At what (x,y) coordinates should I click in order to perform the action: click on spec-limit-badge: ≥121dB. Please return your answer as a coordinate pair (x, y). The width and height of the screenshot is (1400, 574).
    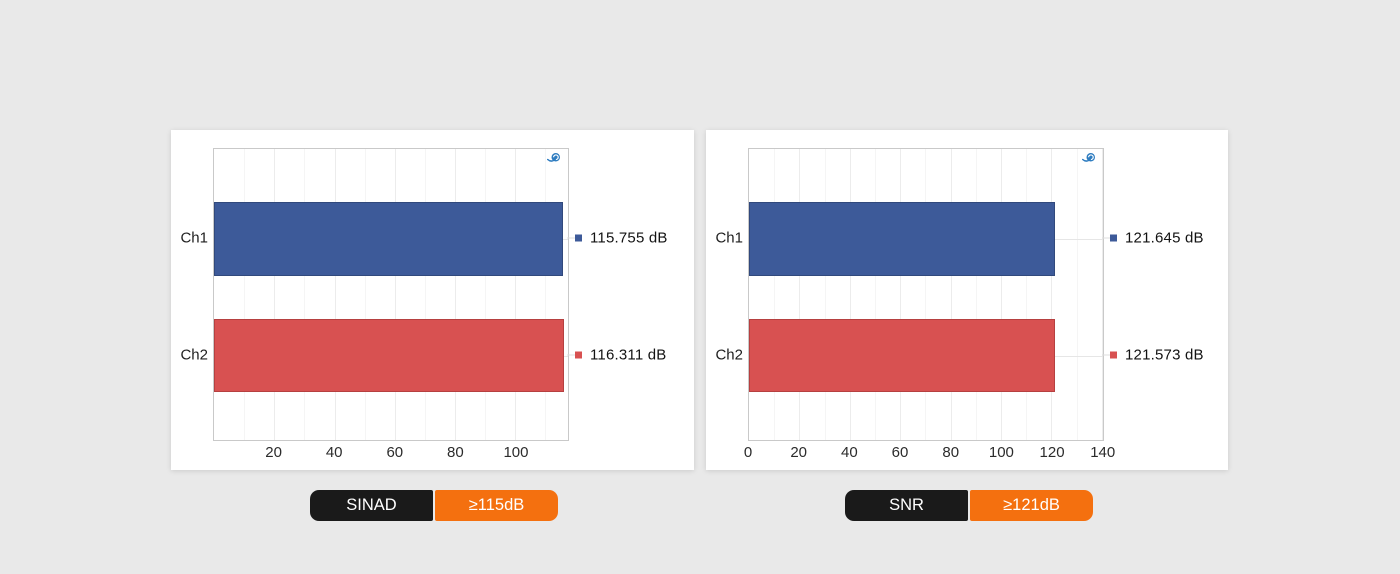
    Looking at the image, I should click on (1031, 505).